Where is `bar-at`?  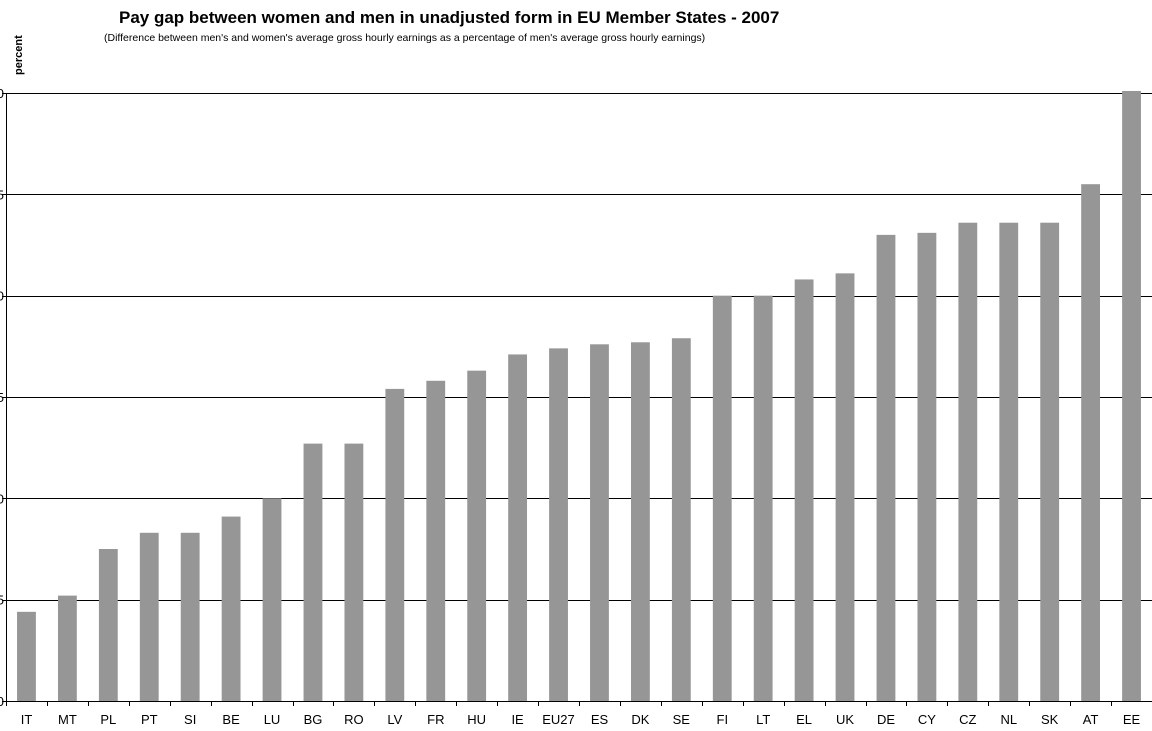 bar-at is located at coordinates (1091, 442).